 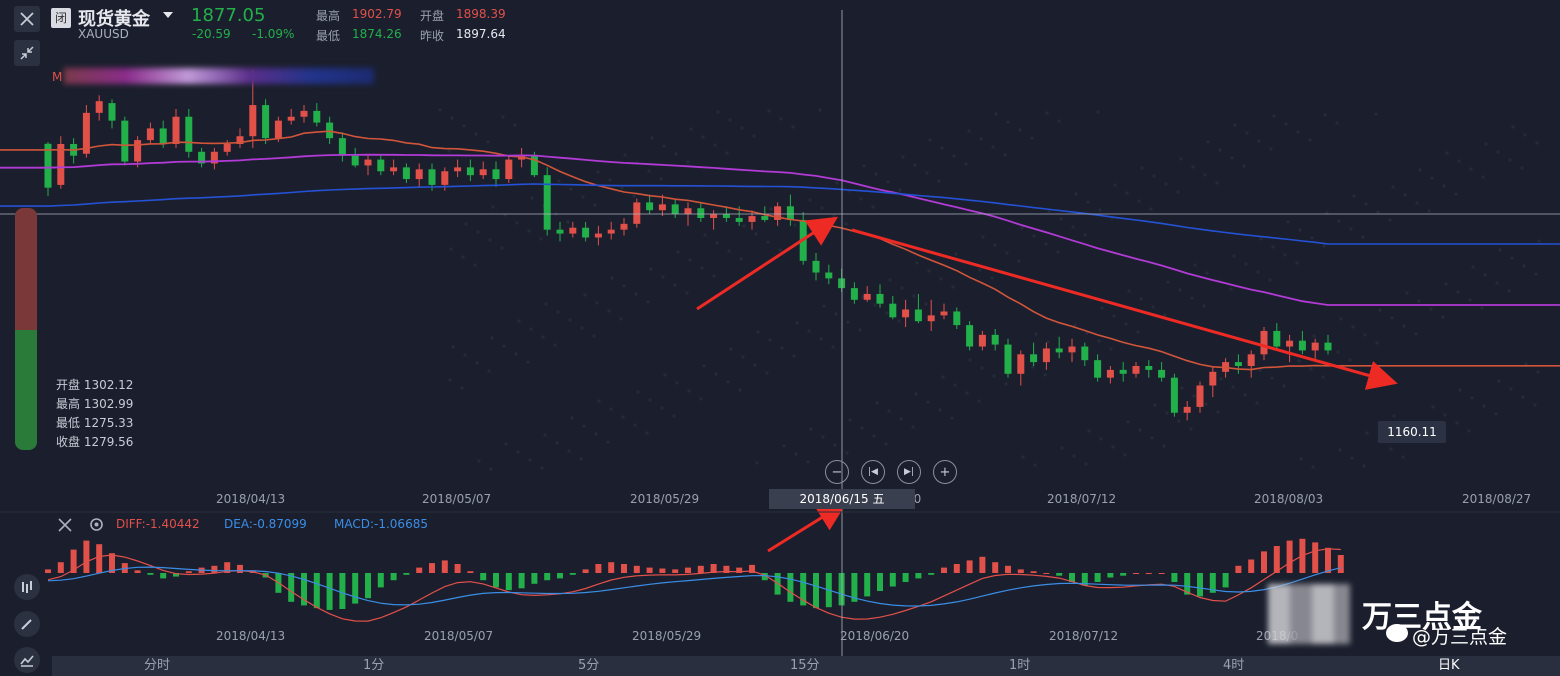 I want to click on skip-forward-icon: ▶|, so click(x=909, y=472).